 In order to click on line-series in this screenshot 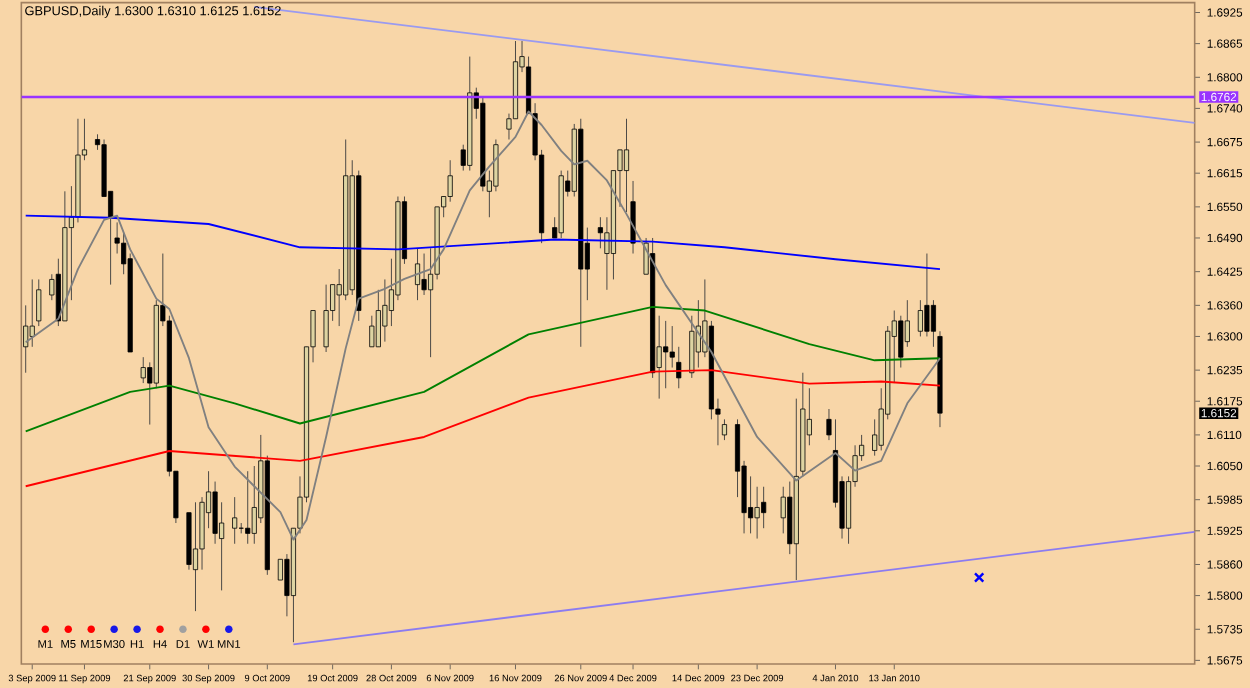, I will do `click(482, 369)`.